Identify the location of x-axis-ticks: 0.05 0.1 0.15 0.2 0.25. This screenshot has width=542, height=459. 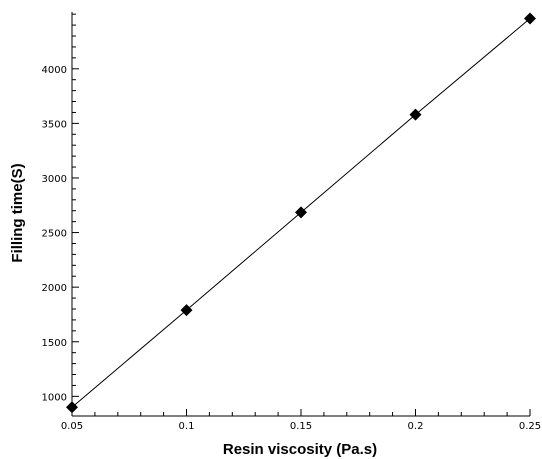
(301, 420).